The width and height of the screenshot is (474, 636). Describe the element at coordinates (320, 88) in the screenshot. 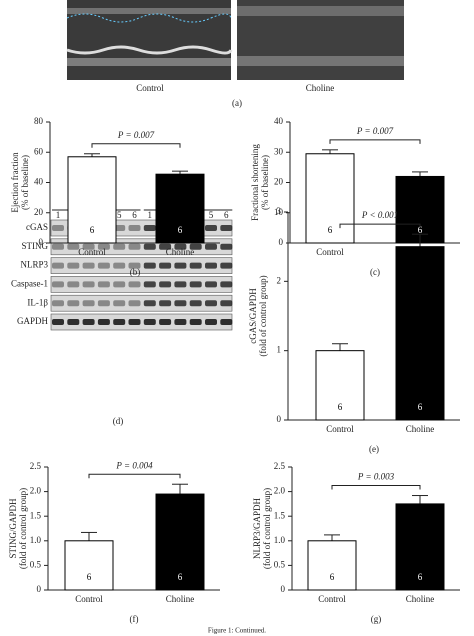

I see `echo-label: Choline` at that location.